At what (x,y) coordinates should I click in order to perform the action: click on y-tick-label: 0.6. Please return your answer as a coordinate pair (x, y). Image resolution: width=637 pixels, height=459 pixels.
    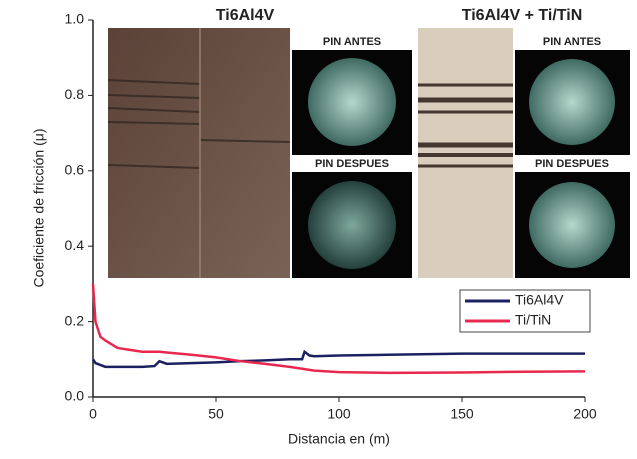
    Looking at the image, I should click on (75, 170).